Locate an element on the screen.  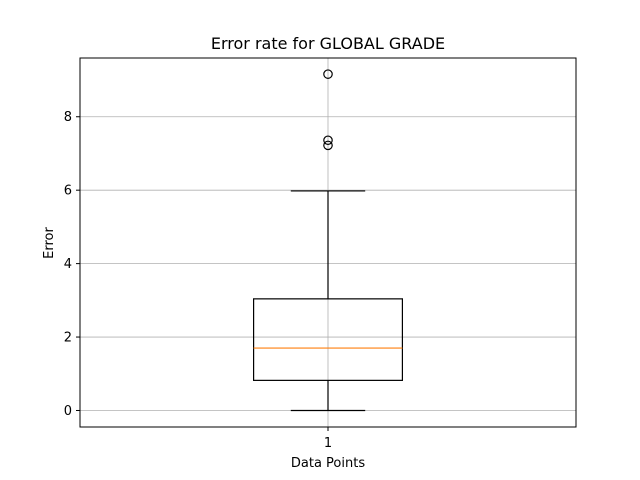
y-axis-ticks: 0 2 4 6 8 is located at coordinates (72, 264).